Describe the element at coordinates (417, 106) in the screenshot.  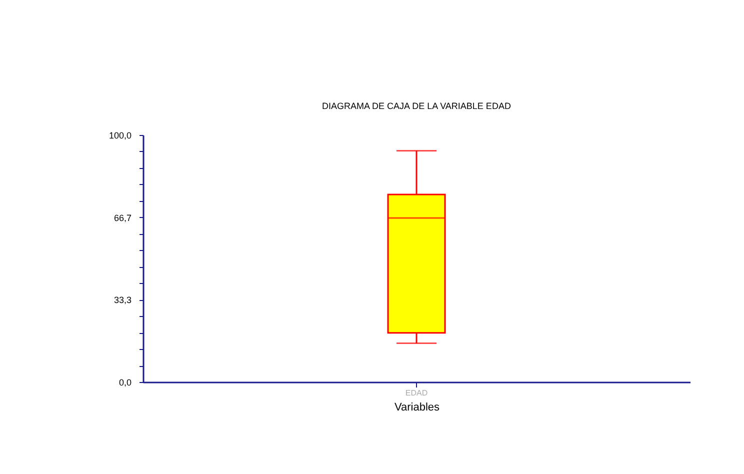
I see `chart-title: DIAGRAMA DE CAJA DE LA VARIABLE EDAD` at that location.